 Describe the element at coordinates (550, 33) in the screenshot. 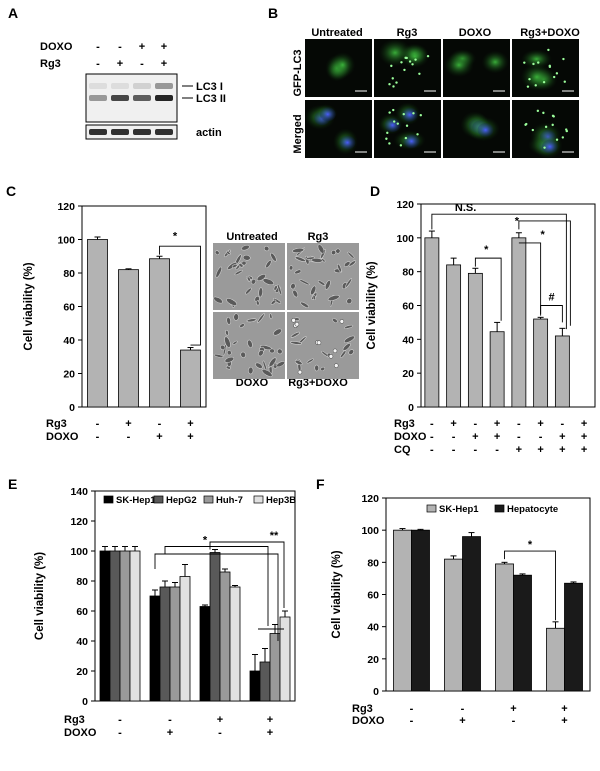

I see `micro-col-label-rg3-doxo: Rg3+DOXO` at that location.